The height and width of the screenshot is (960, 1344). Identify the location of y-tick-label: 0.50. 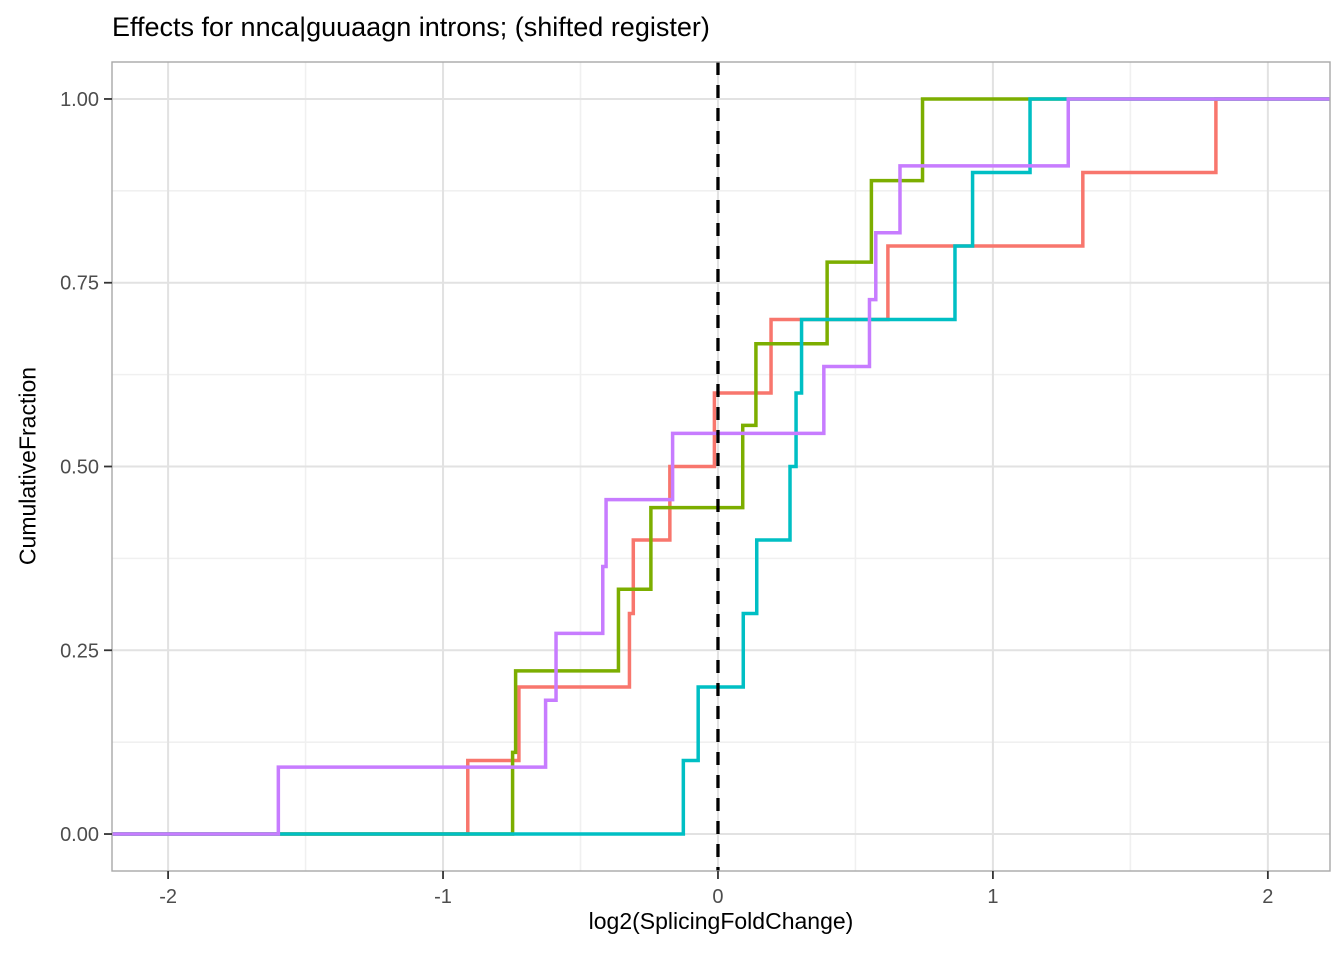
(79, 468).